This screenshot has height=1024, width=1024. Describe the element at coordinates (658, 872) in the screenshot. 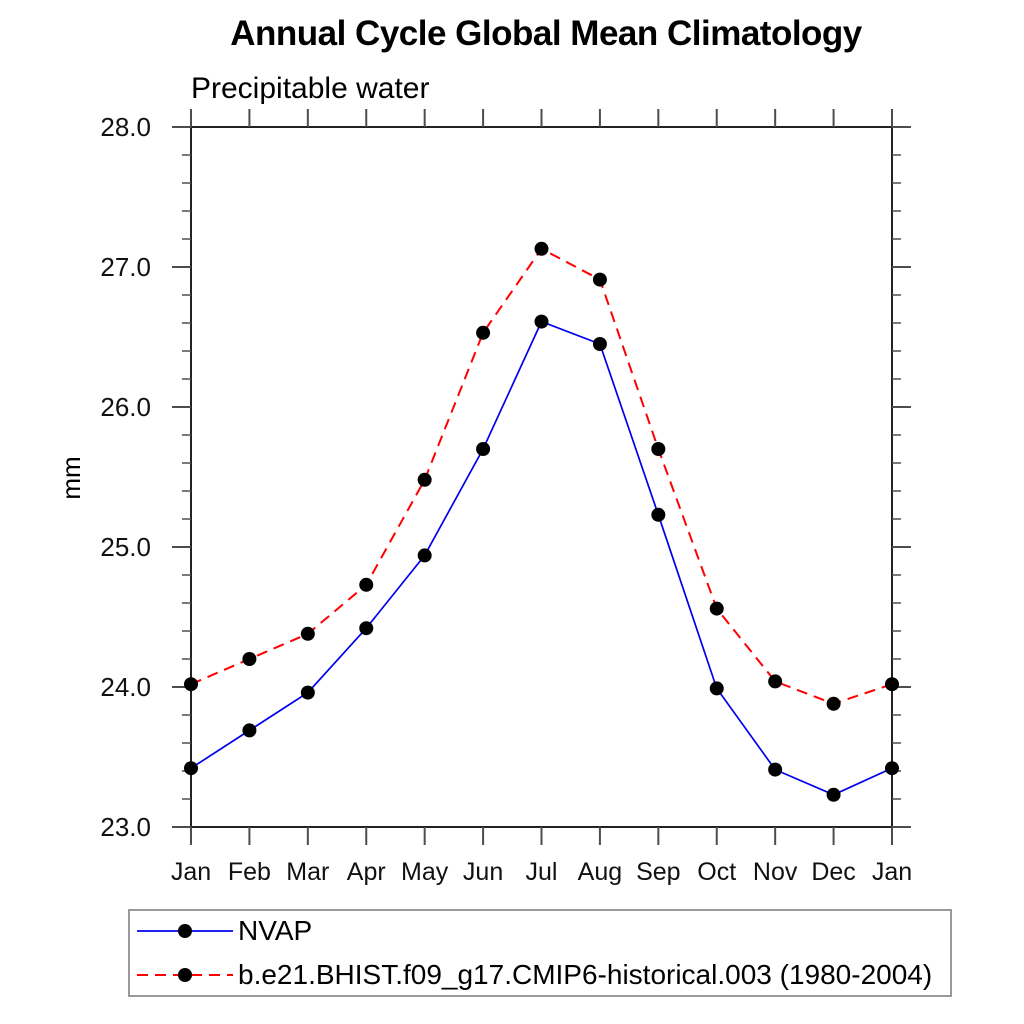

I see `x-axis-tick-label: Sep` at that location.